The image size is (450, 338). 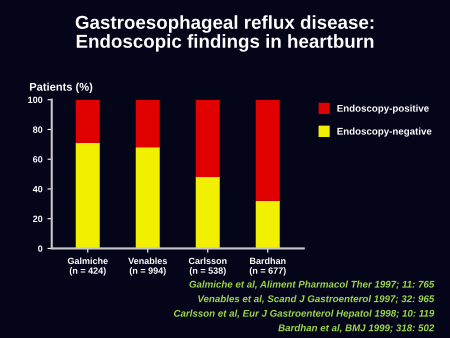 I want to click on y-tick-label: 80, so click(x=37, y=129).